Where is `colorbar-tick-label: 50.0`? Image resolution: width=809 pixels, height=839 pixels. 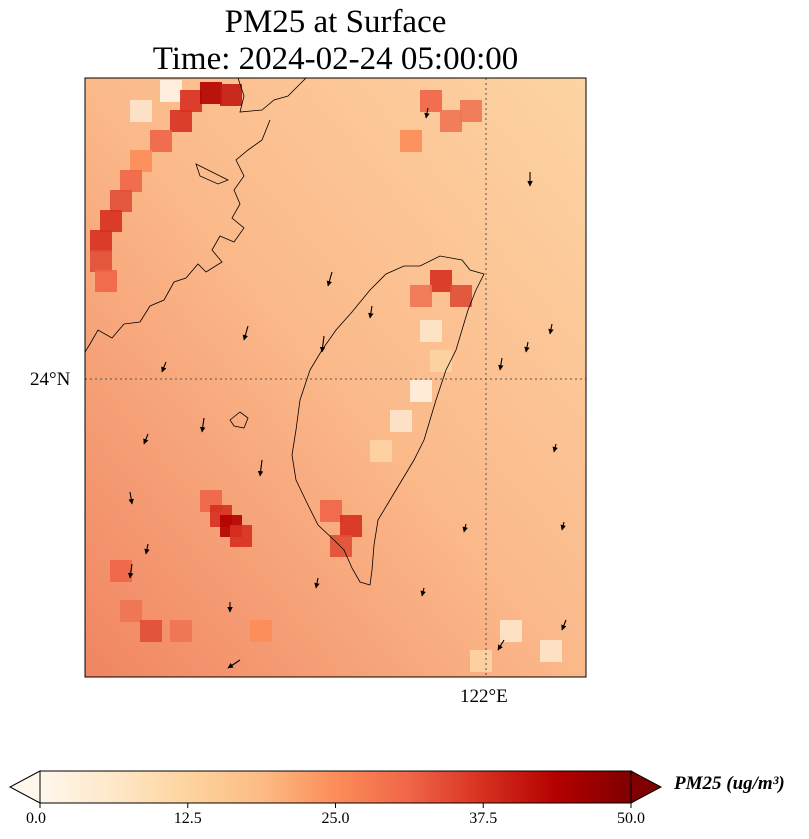 colorbar-tick-label: 50.0 is located at coordinates (631, 818).